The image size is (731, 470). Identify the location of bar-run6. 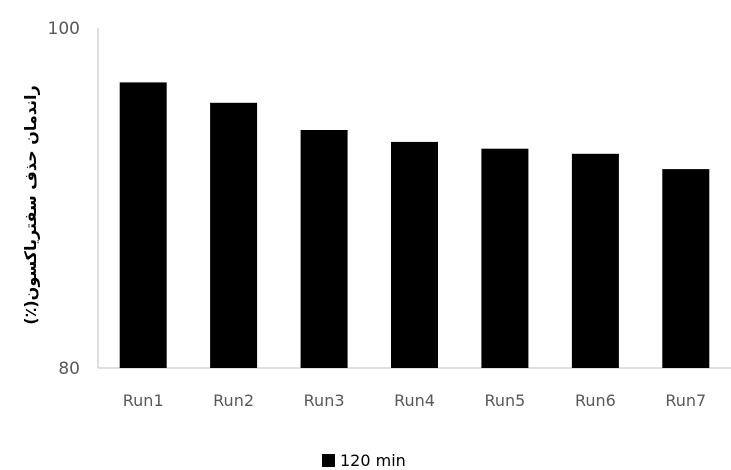
(595, 260).